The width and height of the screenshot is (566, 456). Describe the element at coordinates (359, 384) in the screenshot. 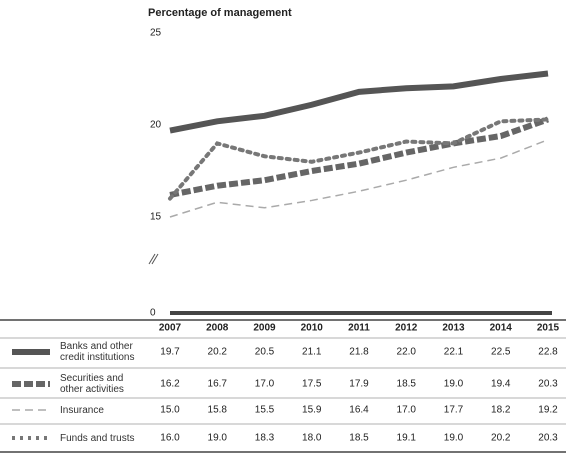

I see `table-value: 17.9` at that location.